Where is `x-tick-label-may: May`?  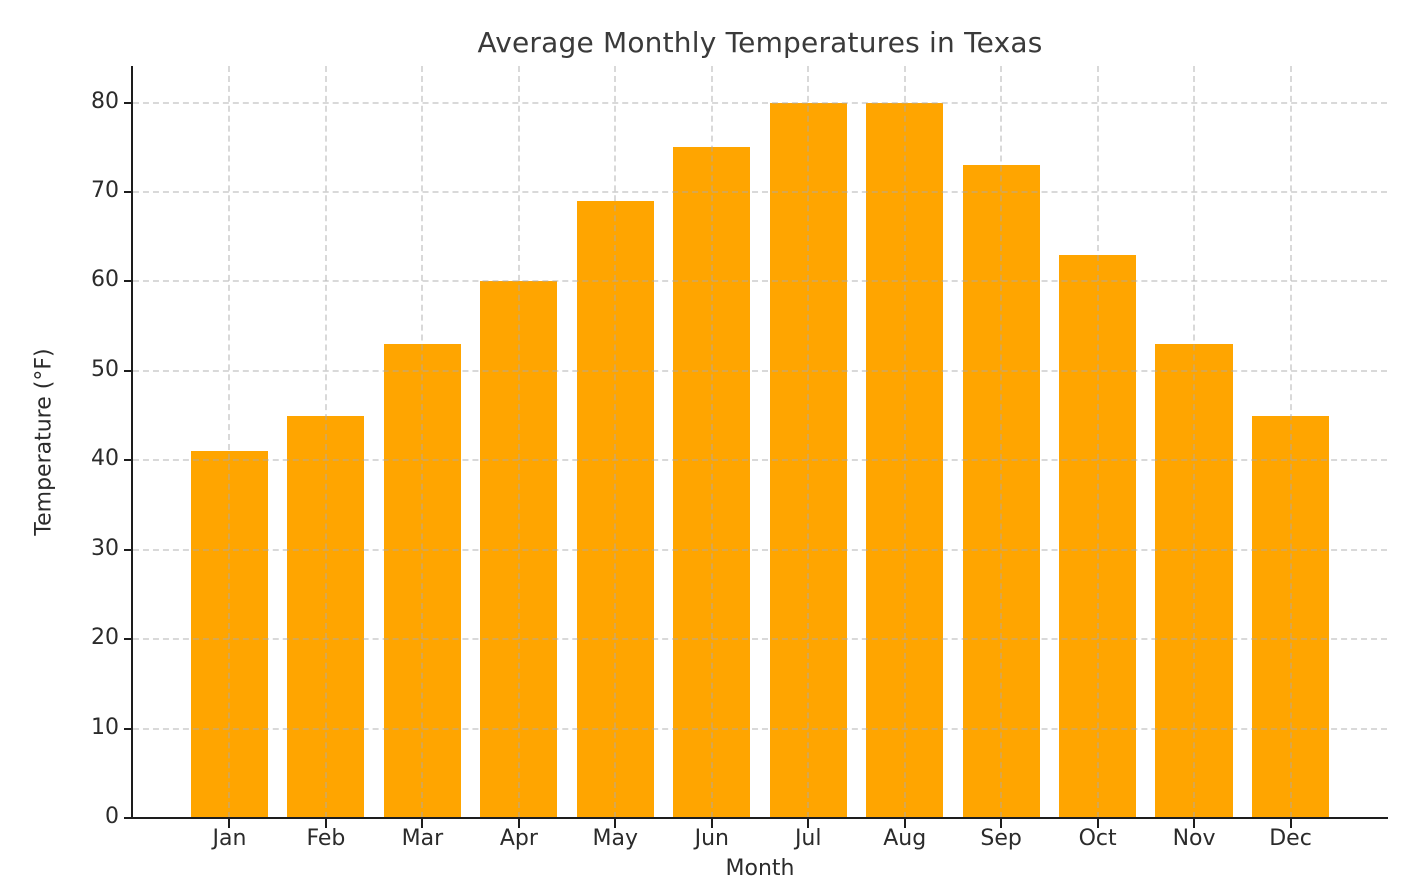 x-tick-label-may: May is located at coordinates (615, 838).